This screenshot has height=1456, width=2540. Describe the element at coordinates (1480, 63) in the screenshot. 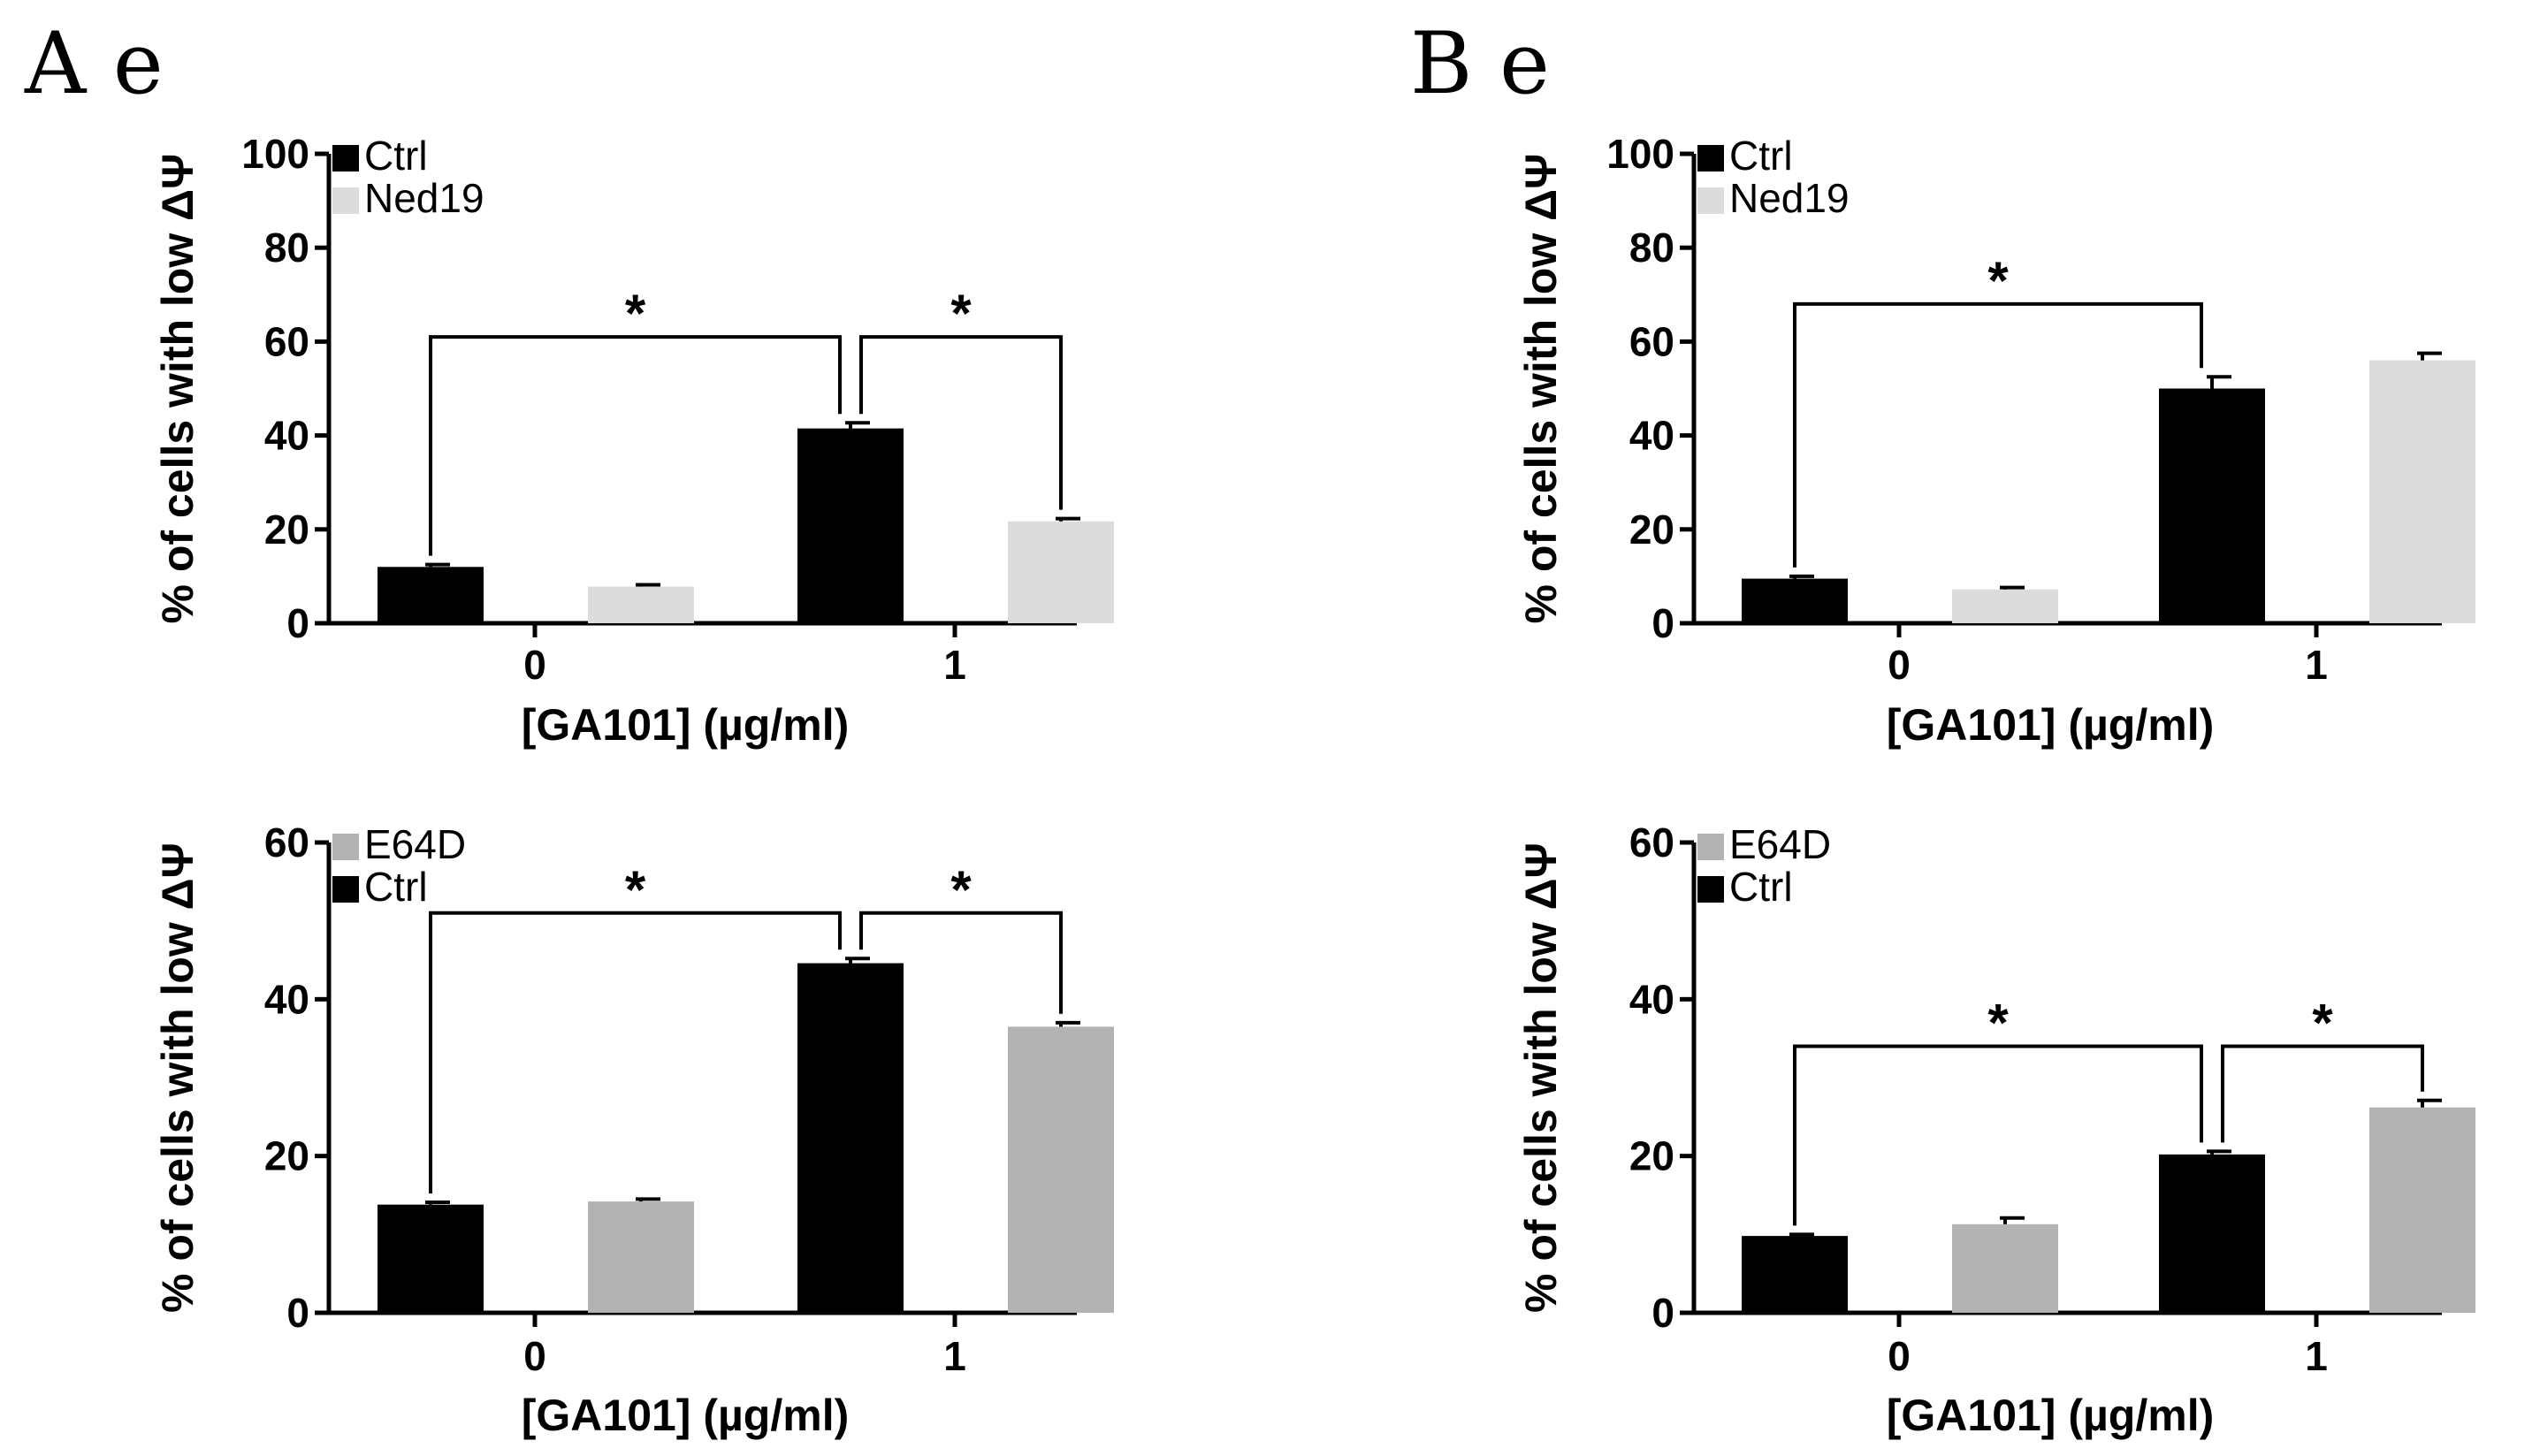

I see `panel-label-b: B e` at that location.